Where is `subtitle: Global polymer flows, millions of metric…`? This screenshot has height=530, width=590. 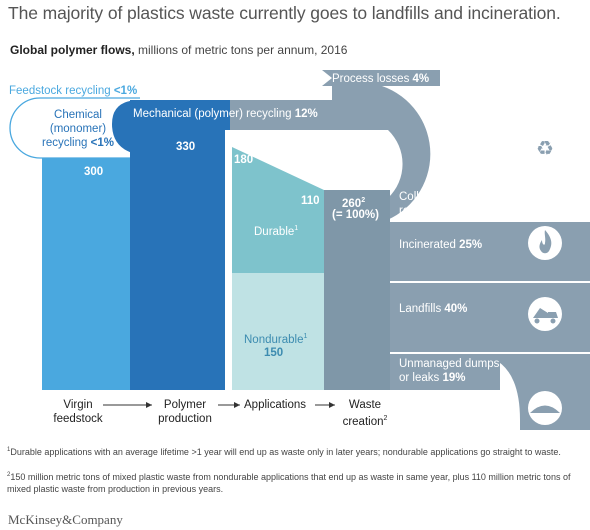 subtitle: Global polymer flows, millions of metric… is located at coordinates (178, 50).